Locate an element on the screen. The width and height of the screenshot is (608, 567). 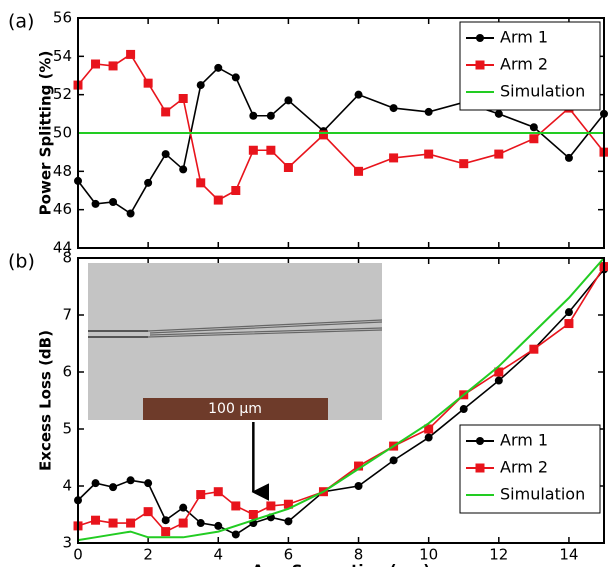
inset-micrograph: 100 μm is located at coordinates (235, 341).